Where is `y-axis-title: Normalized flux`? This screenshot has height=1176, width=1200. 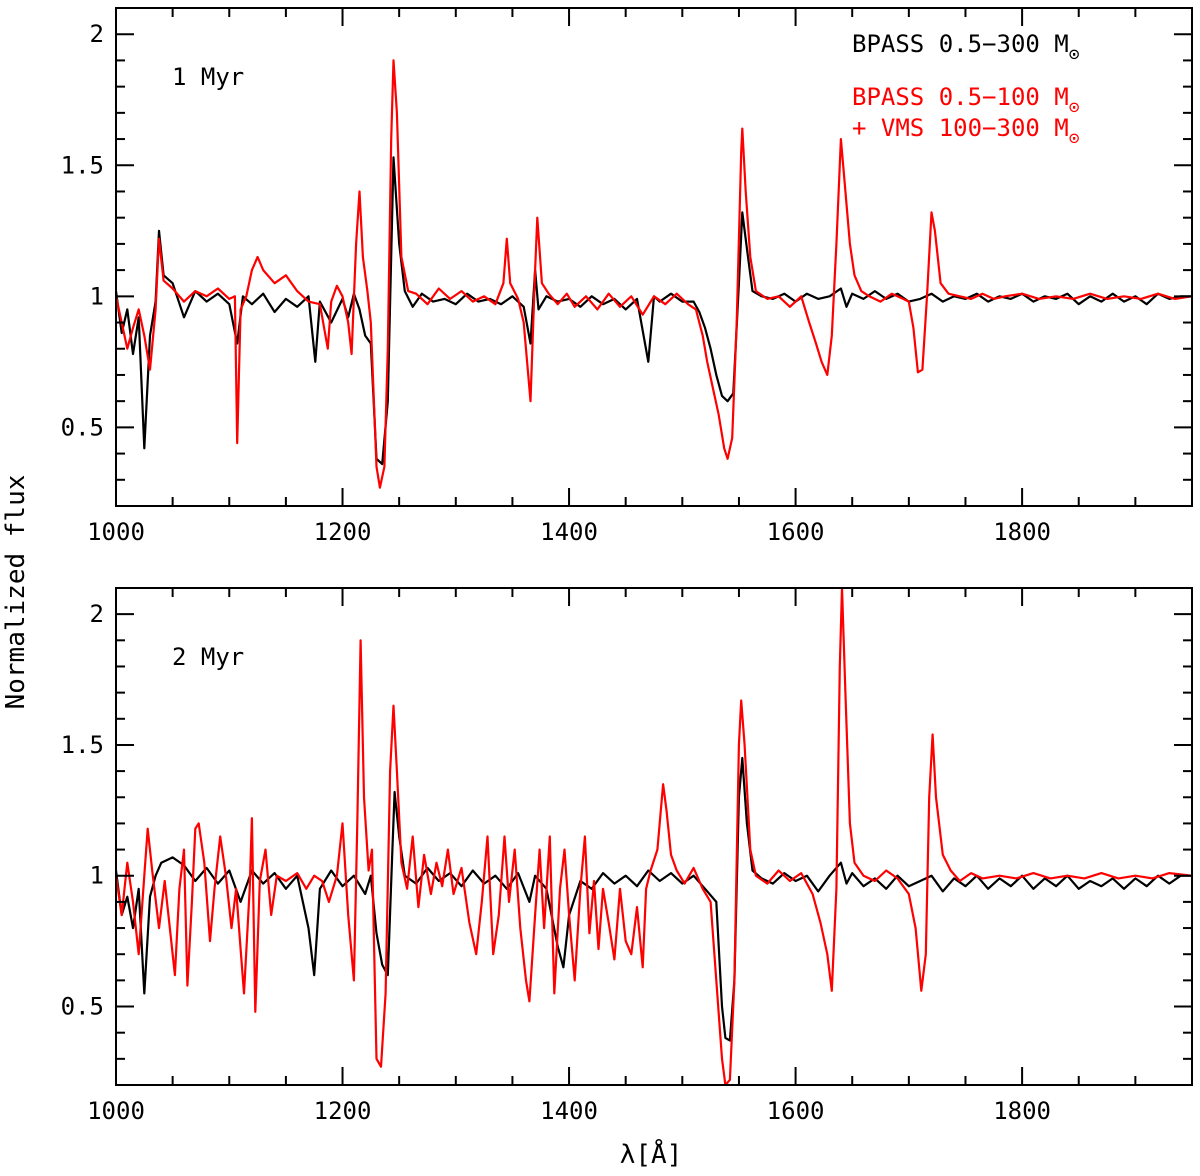 y-axis-title: Normalized flux is located at coordinates (16, 592).